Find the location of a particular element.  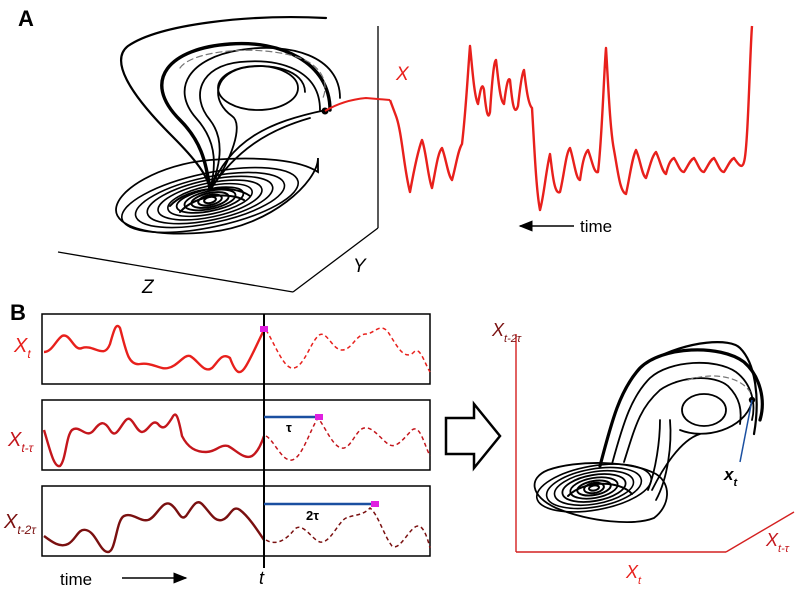

x-time-series-a is located at coordinates (571, 118).